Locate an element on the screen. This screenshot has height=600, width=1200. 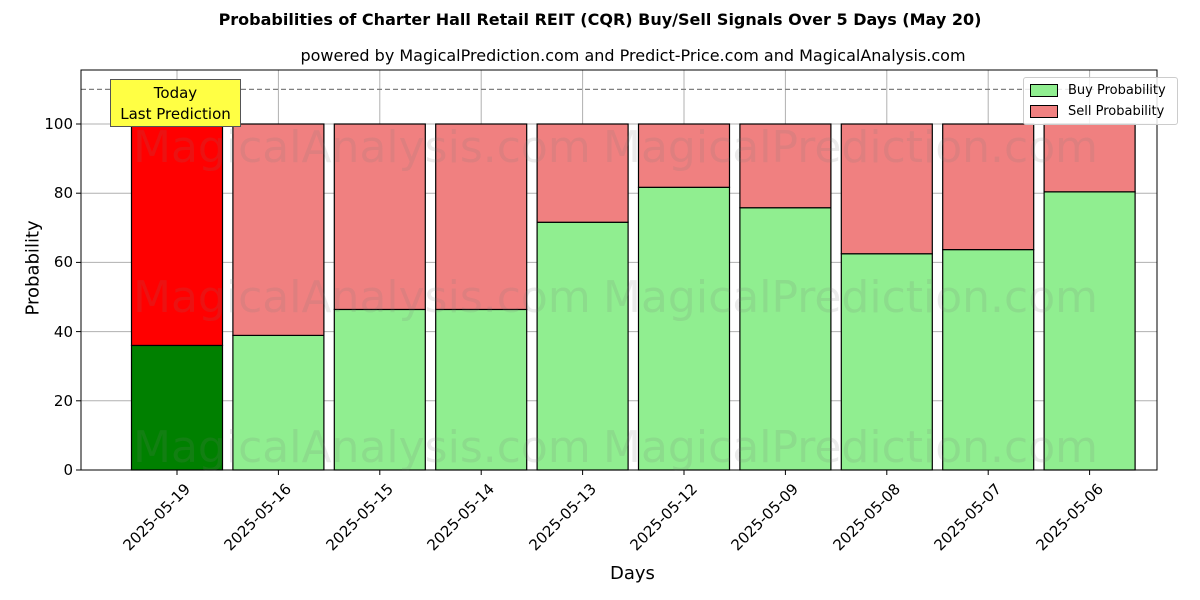
y-axis-label: Probability is located at coordinates (33, 268).